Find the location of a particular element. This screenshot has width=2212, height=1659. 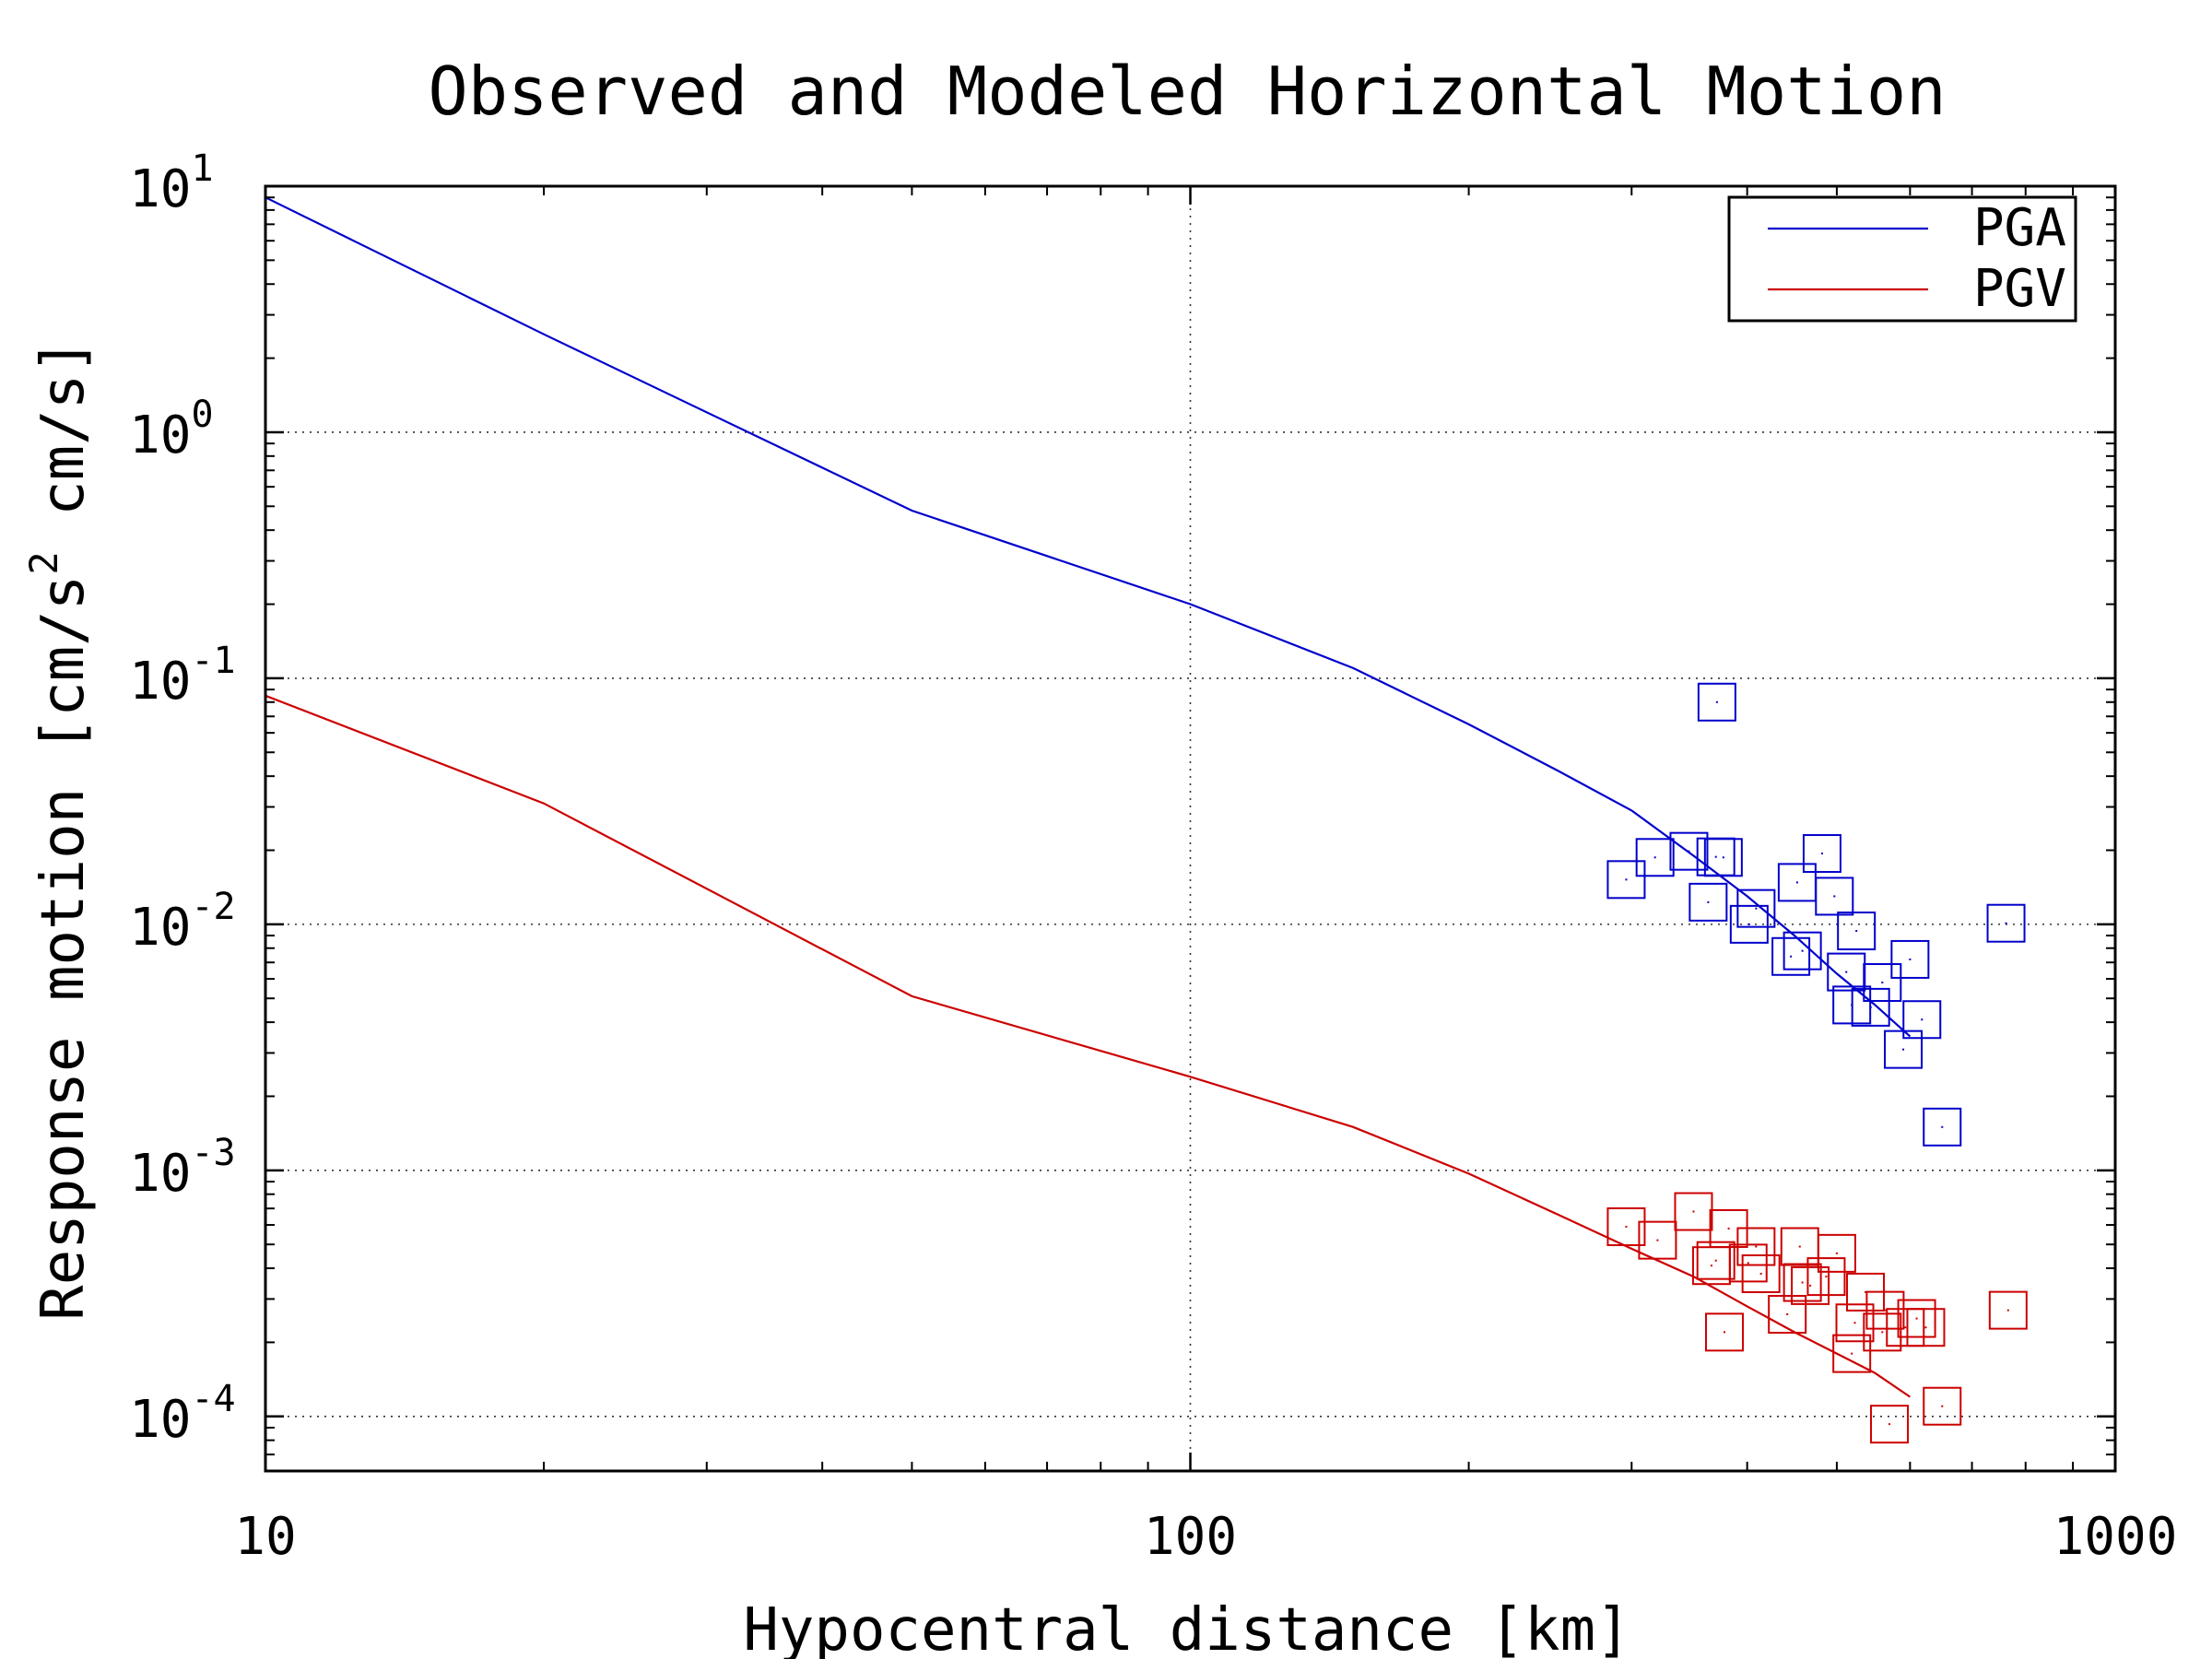

legend-box is located at coordinates (1902, 259).